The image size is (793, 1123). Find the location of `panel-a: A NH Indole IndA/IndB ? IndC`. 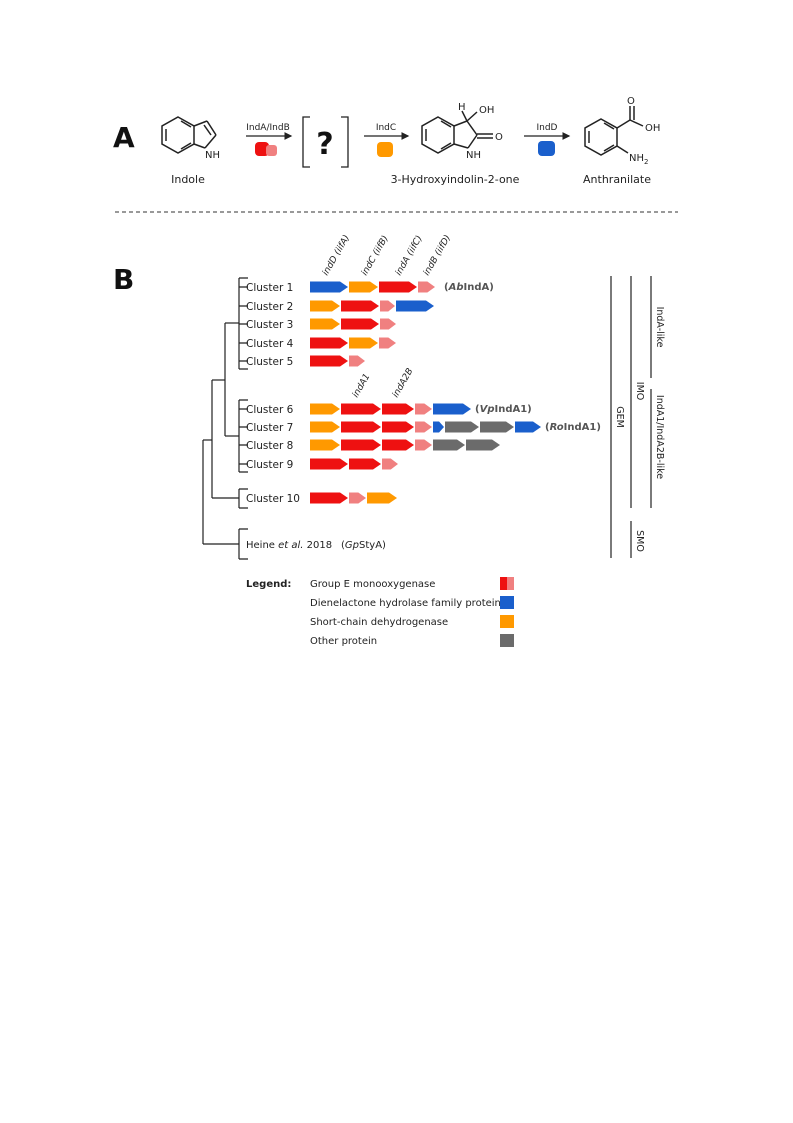

panel-a: A NH Indole IndA/IndB ? IndC is located at coordinates (386, 141).